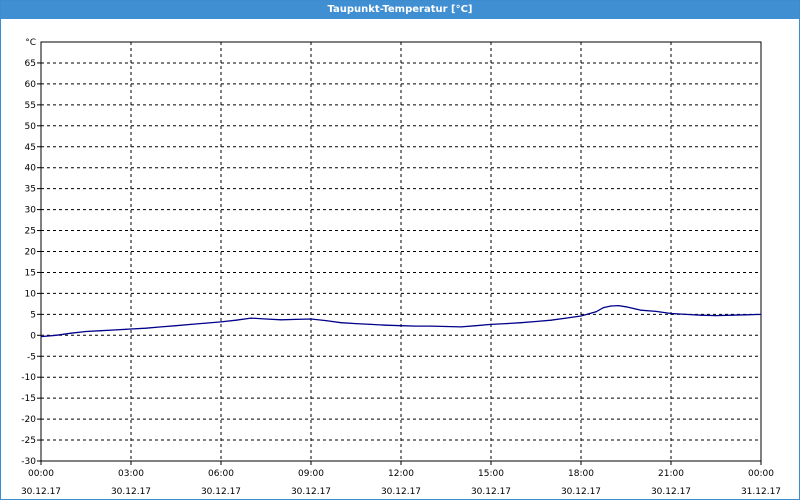 This screenshot has height=500, width=800. I want to click on y-axis-unit-label: °C, so click(30, 43).